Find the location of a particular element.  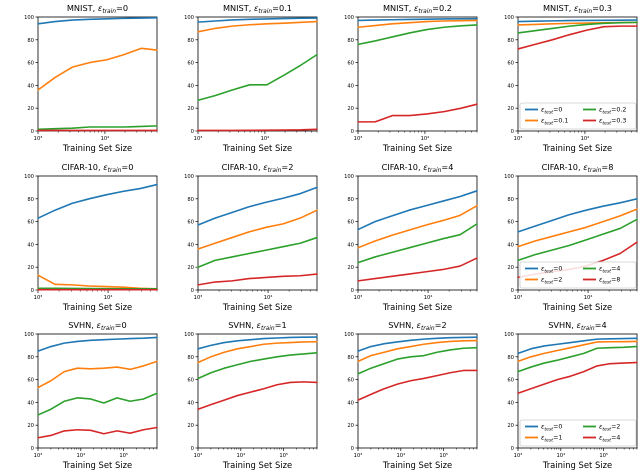

subplot-title: CIFAR-10, εtrain=8 is located at coordinates (578, 168).